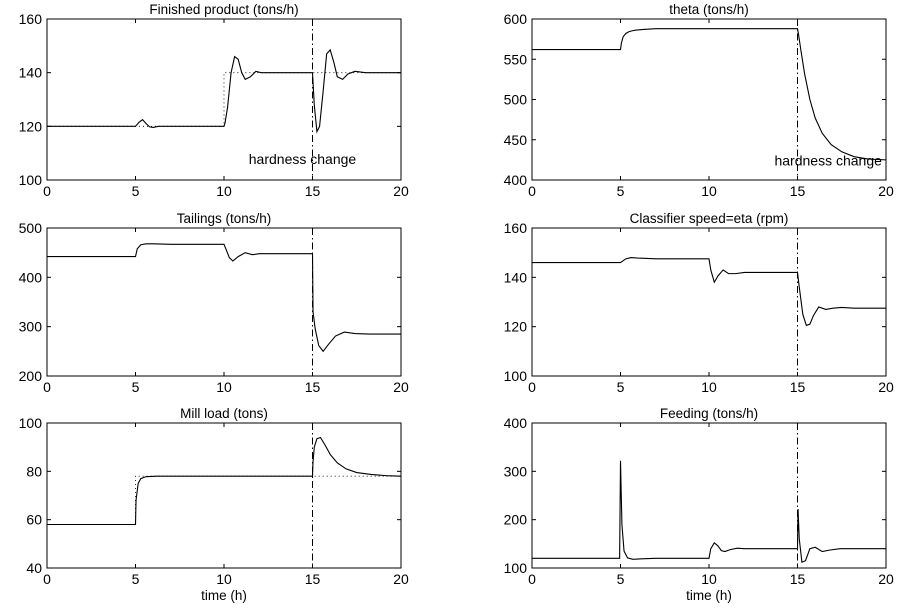 This screenshot has width=900, height=609. What do you see at coordinates (34, 568) in the screenshot?
I see `y-tick-label: 40` at bounding box center [34, 568].